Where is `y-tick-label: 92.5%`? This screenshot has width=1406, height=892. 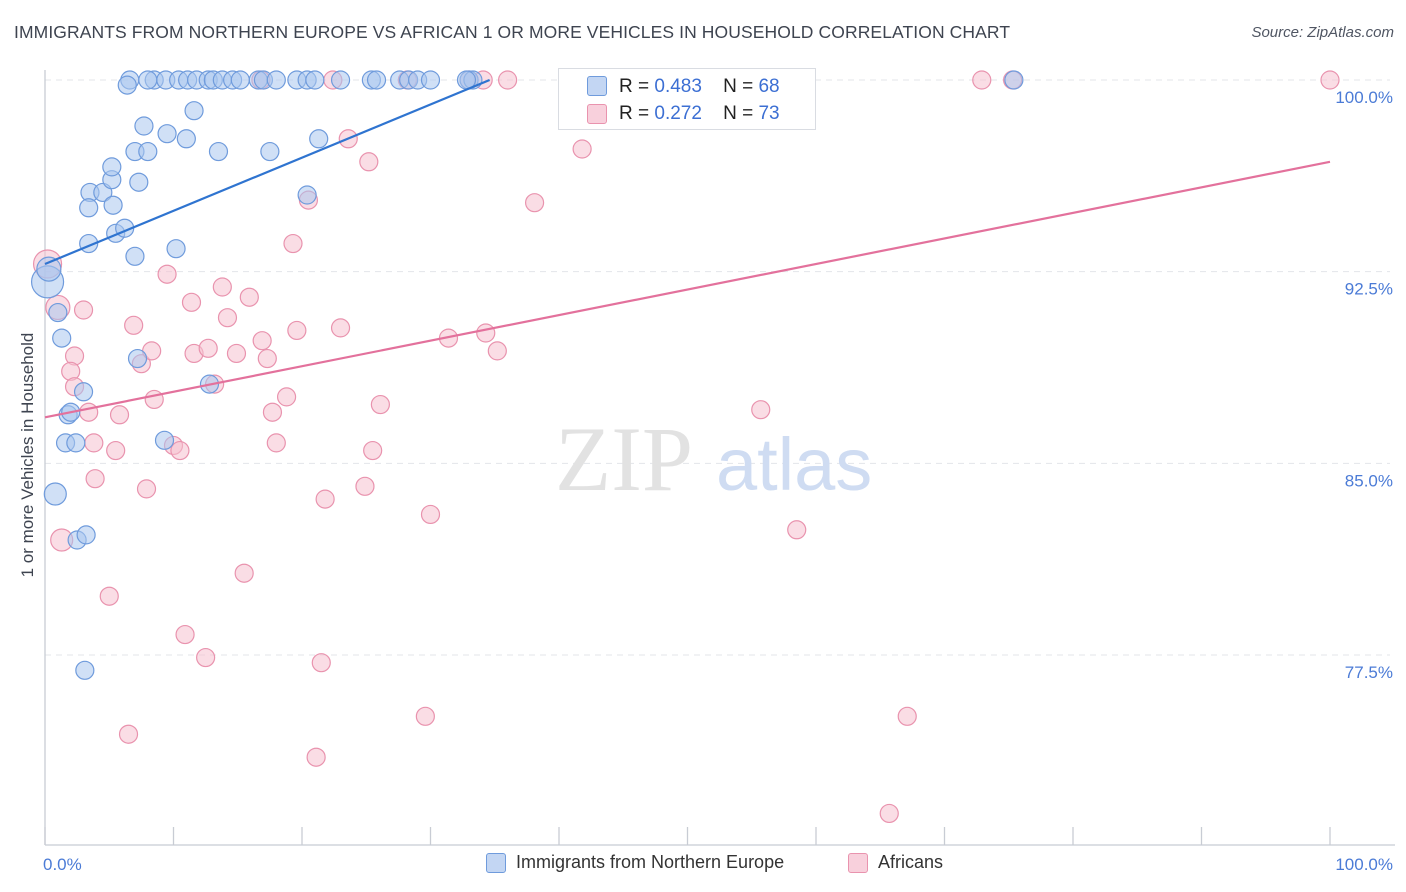
y-tick-label: 92.5% is located at coordinates (1369, 289).